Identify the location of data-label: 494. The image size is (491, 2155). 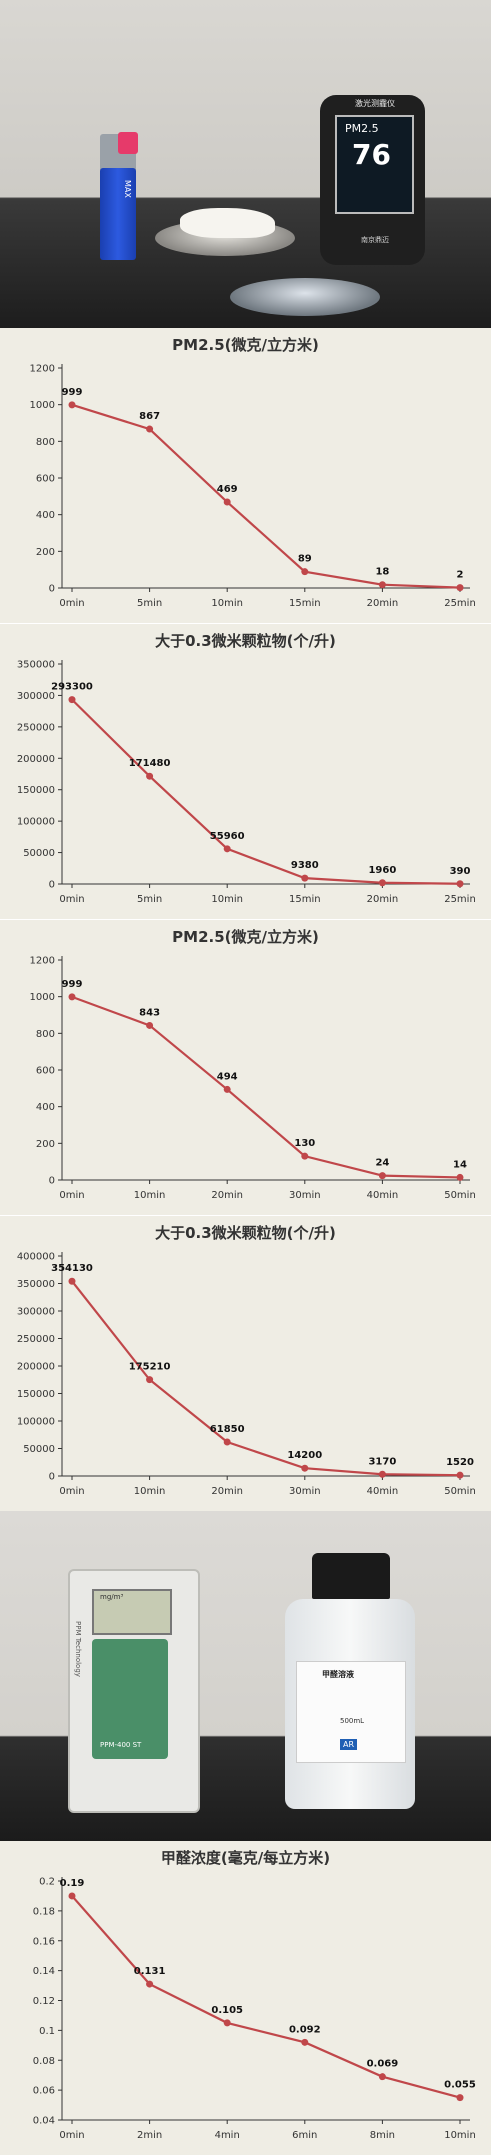
(227, 1076).